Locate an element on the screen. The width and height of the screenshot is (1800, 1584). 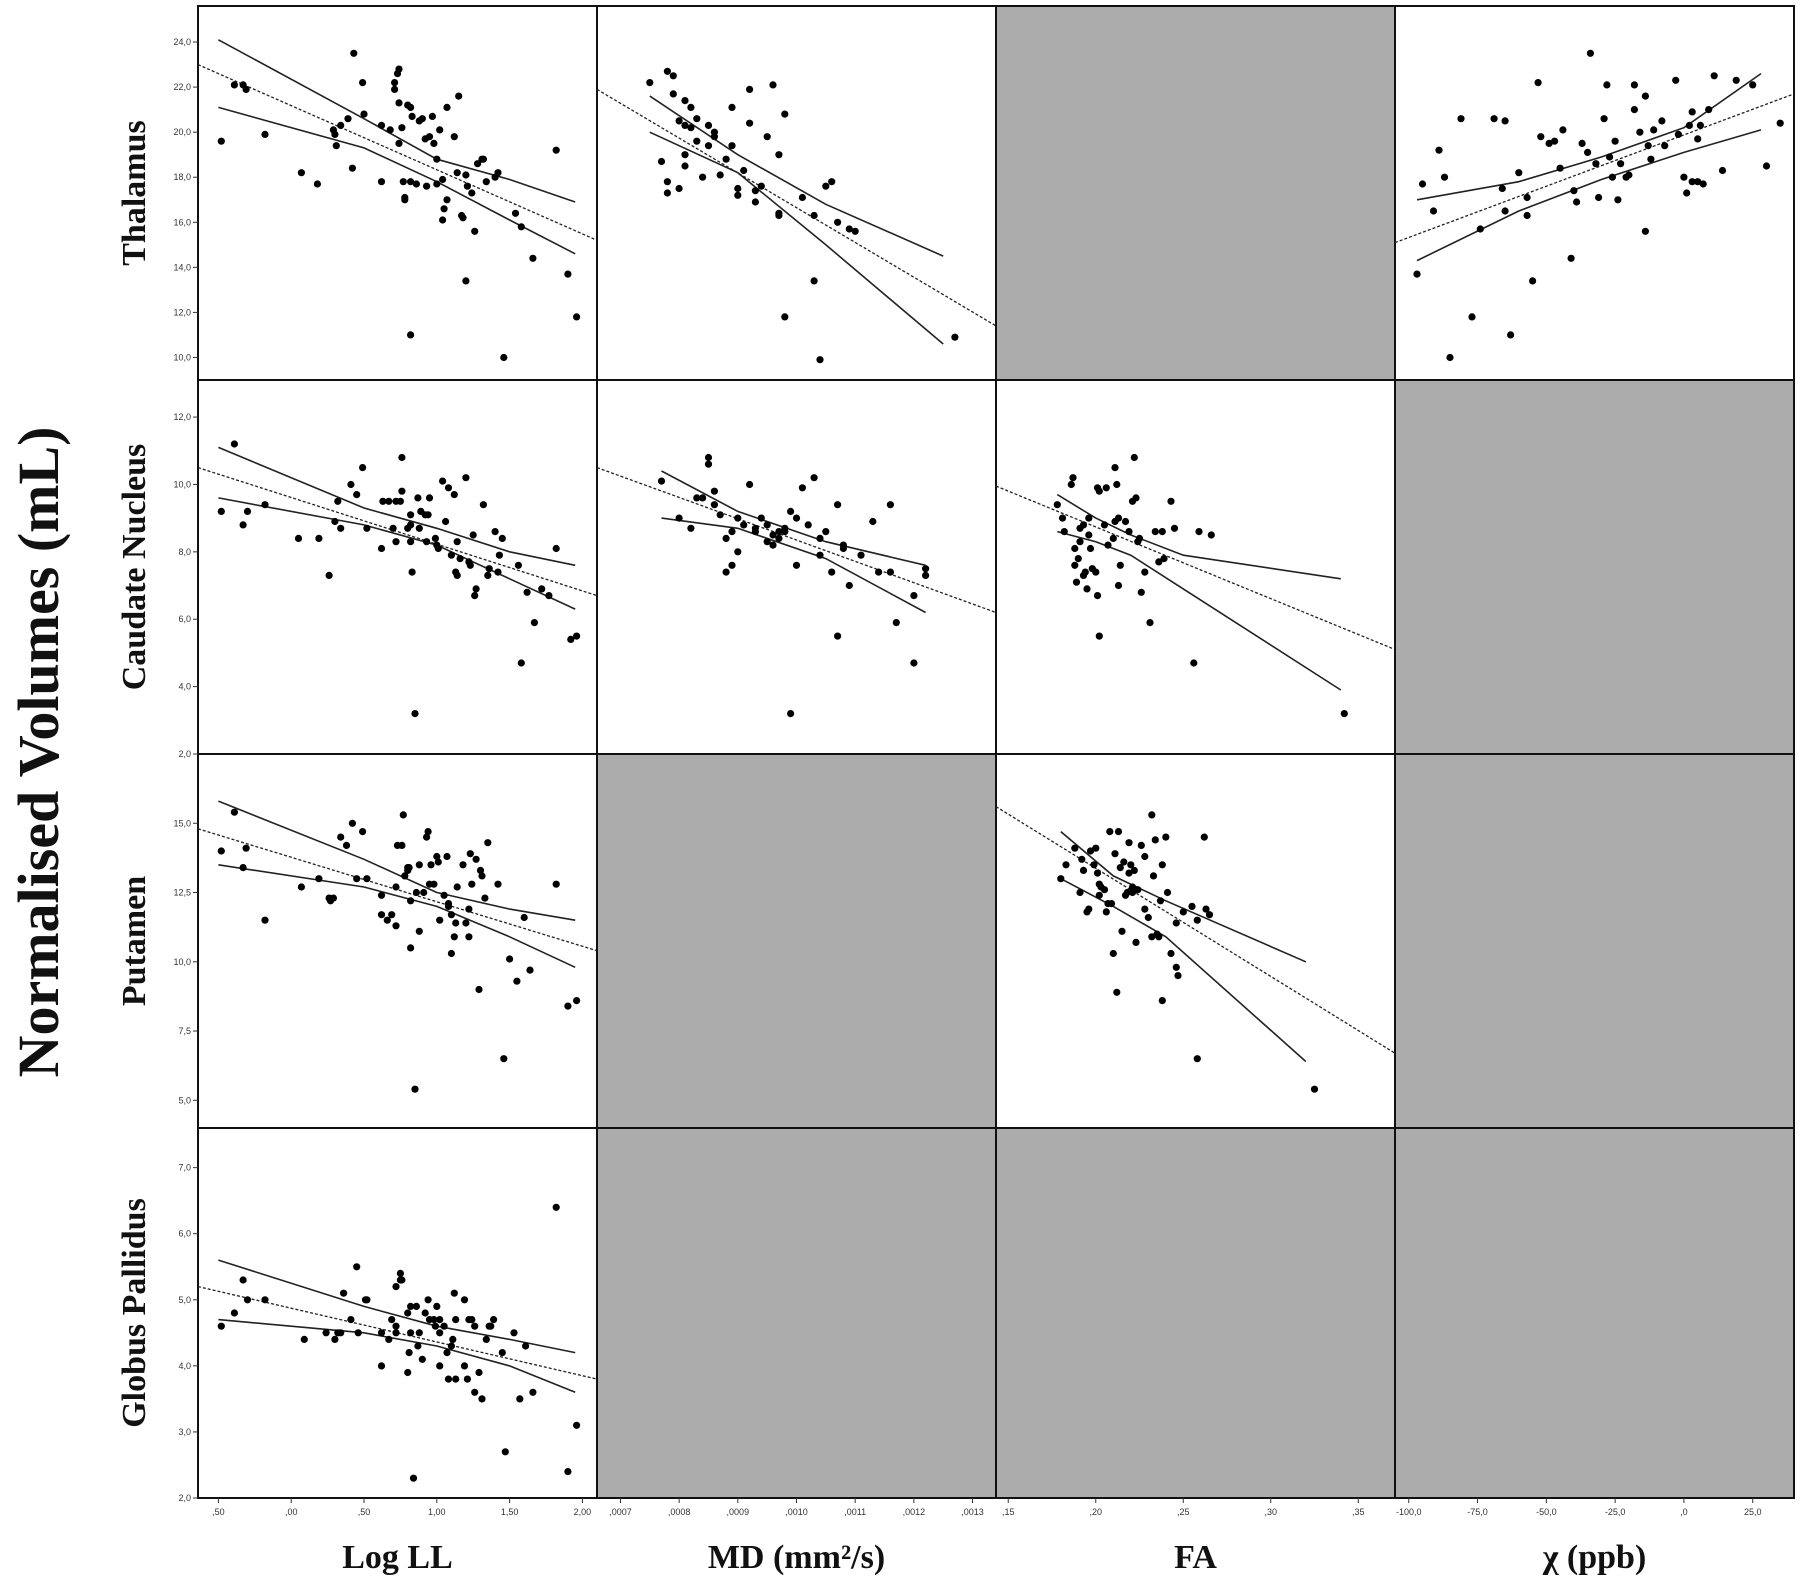
x-tick-label: -50,0 is located at coordinates (1546, 1512).